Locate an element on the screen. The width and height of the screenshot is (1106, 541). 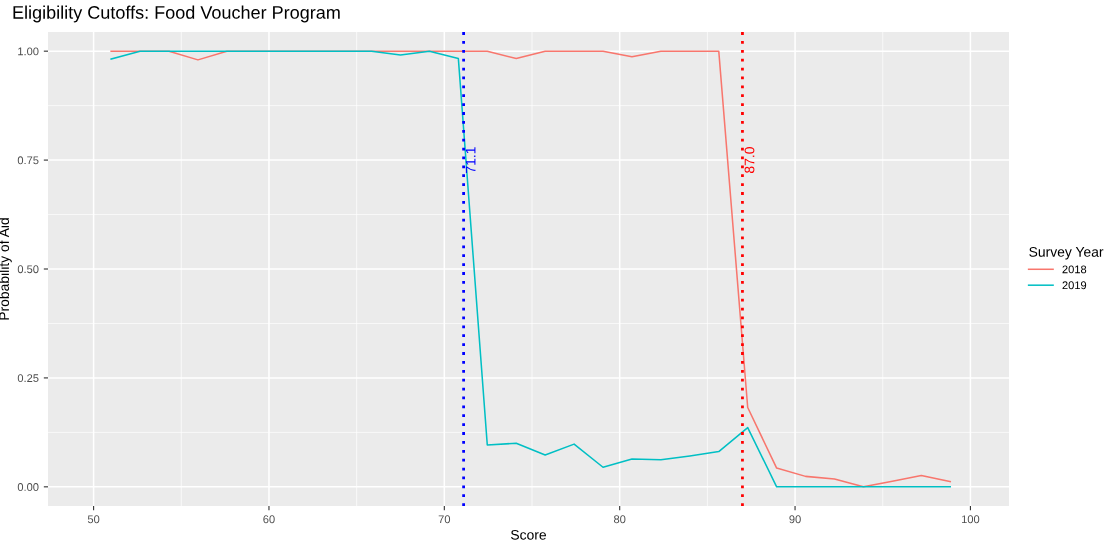
y-tick-label: 1.00 is located at coordinates (28, 51).